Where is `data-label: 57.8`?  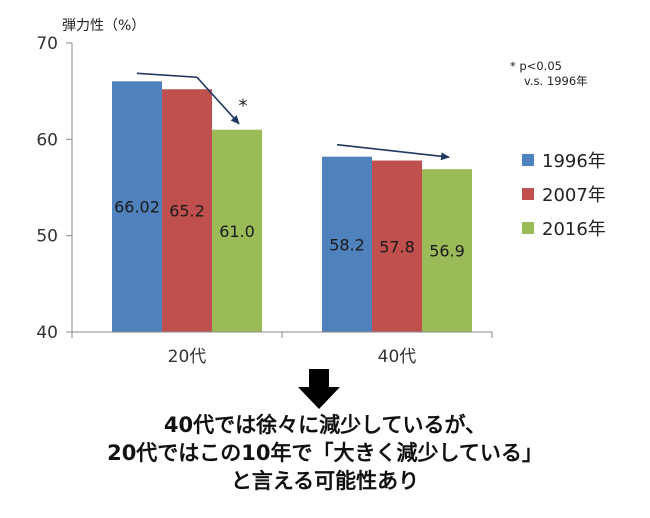
data-label: 57.8 is located at coordinates (397, 246).